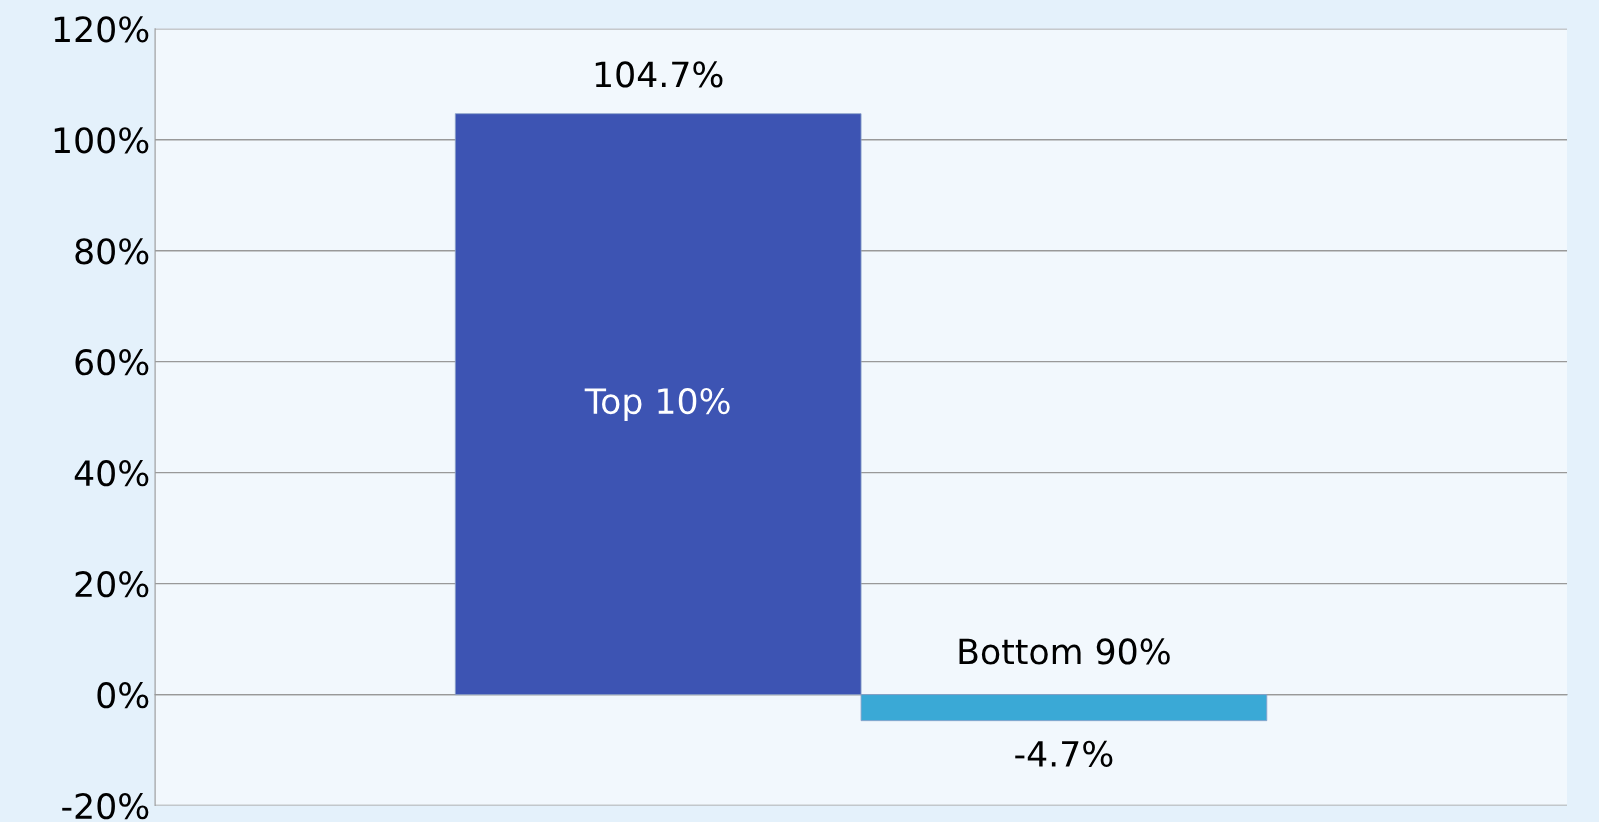 This screenshot has height=822, width=1599. Describe the element at coordinates (659, 74) in the screenshot. I see `data-label: 104.7%` at that location.